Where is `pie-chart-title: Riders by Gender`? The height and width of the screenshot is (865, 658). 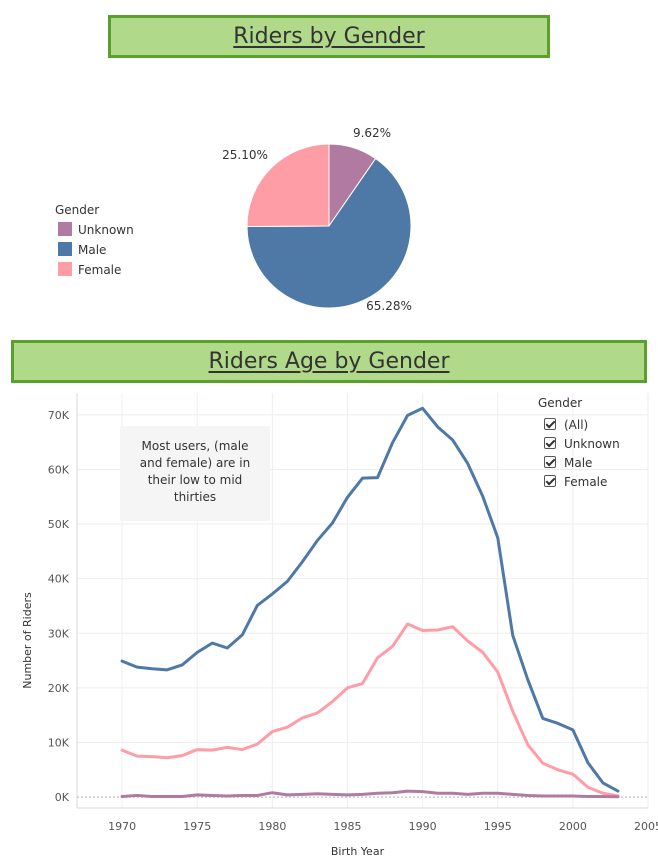
pie-chart-title: Riders by Gender is located at coordinates (329, 36).